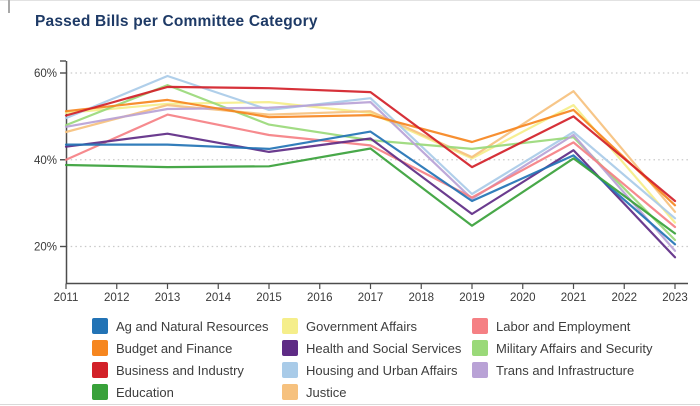 Image resolution: width=700 pixels, height=406 pixels. Describe the element at coordinates (192, 326) in the screenshot. I see `legend-label: Ag and Natural Resources` at that location.